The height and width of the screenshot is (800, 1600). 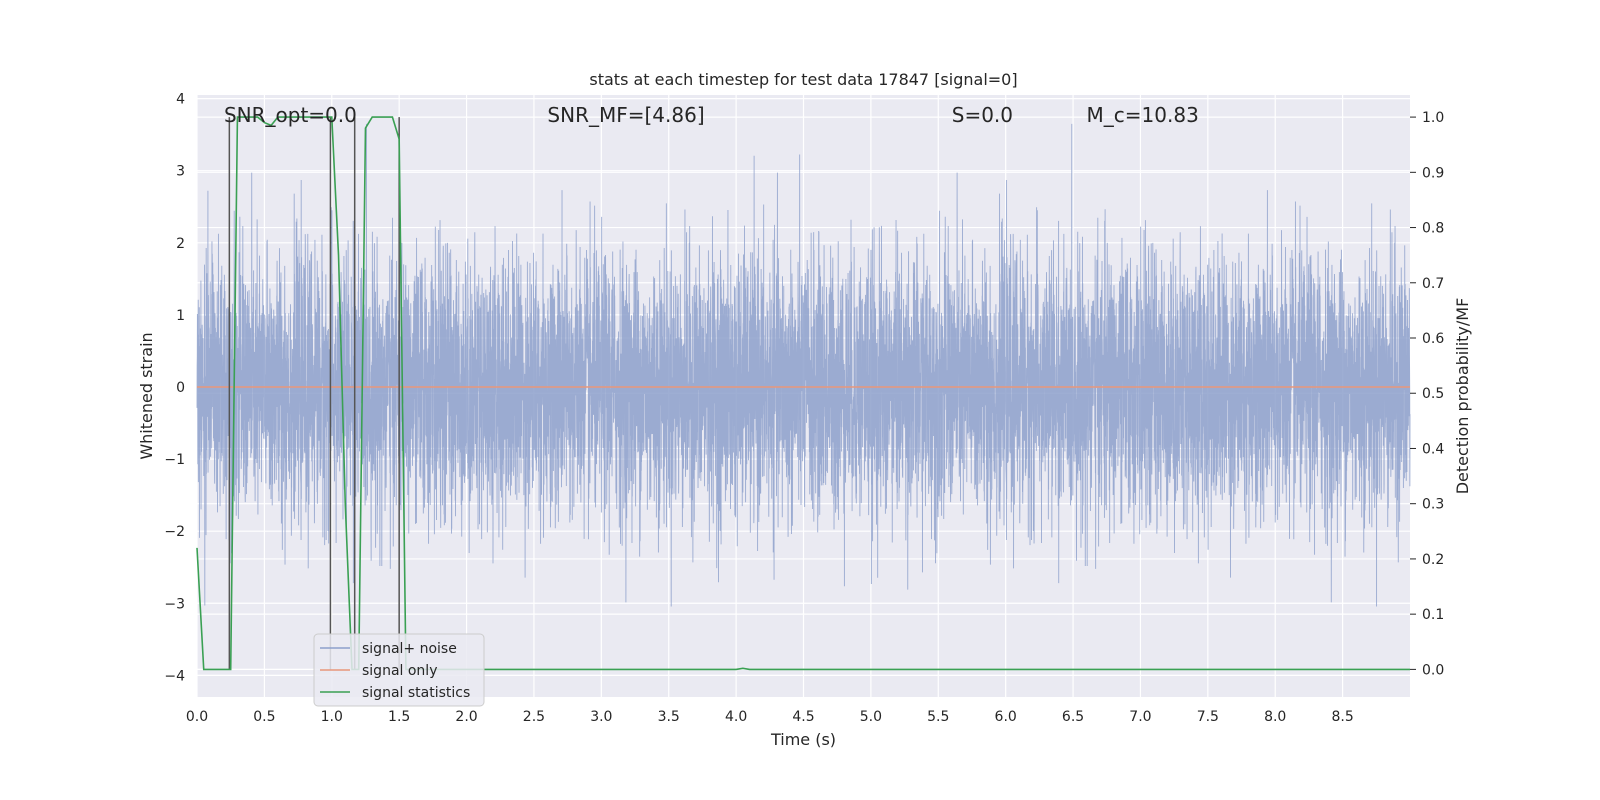 I want to click on y-axis-label: Whitened strain, so click(x=146, y=395).